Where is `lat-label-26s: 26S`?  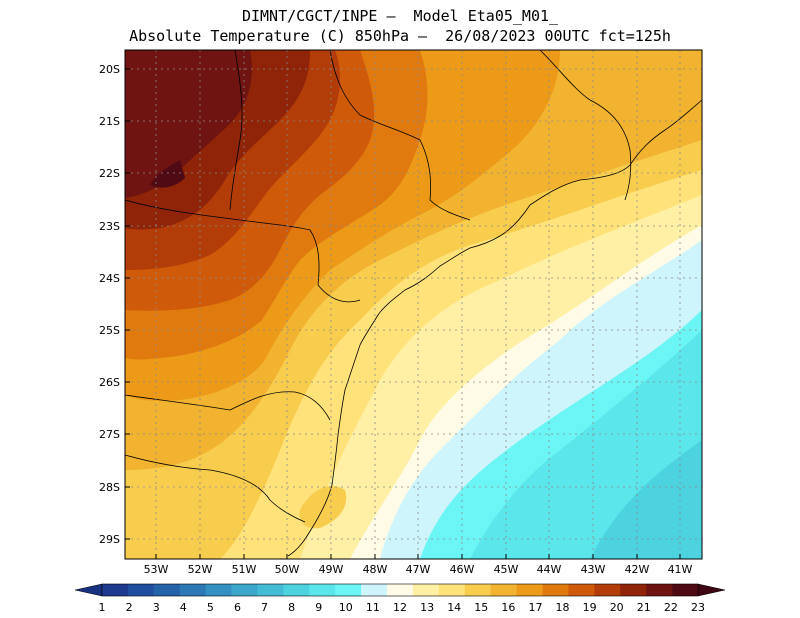 lat-label-26s: 26S is located at coordinates (109, 382).